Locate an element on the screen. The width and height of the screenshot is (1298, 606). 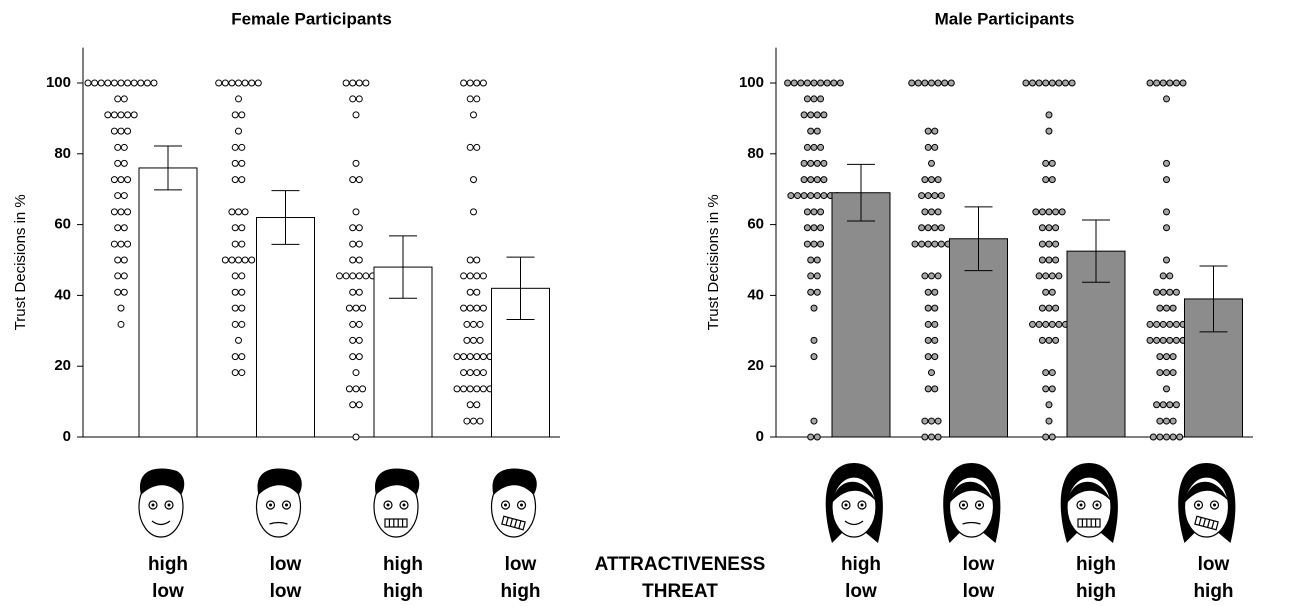
y-axis-label: Trust Decisions in % is located at coordinates (20, 262).